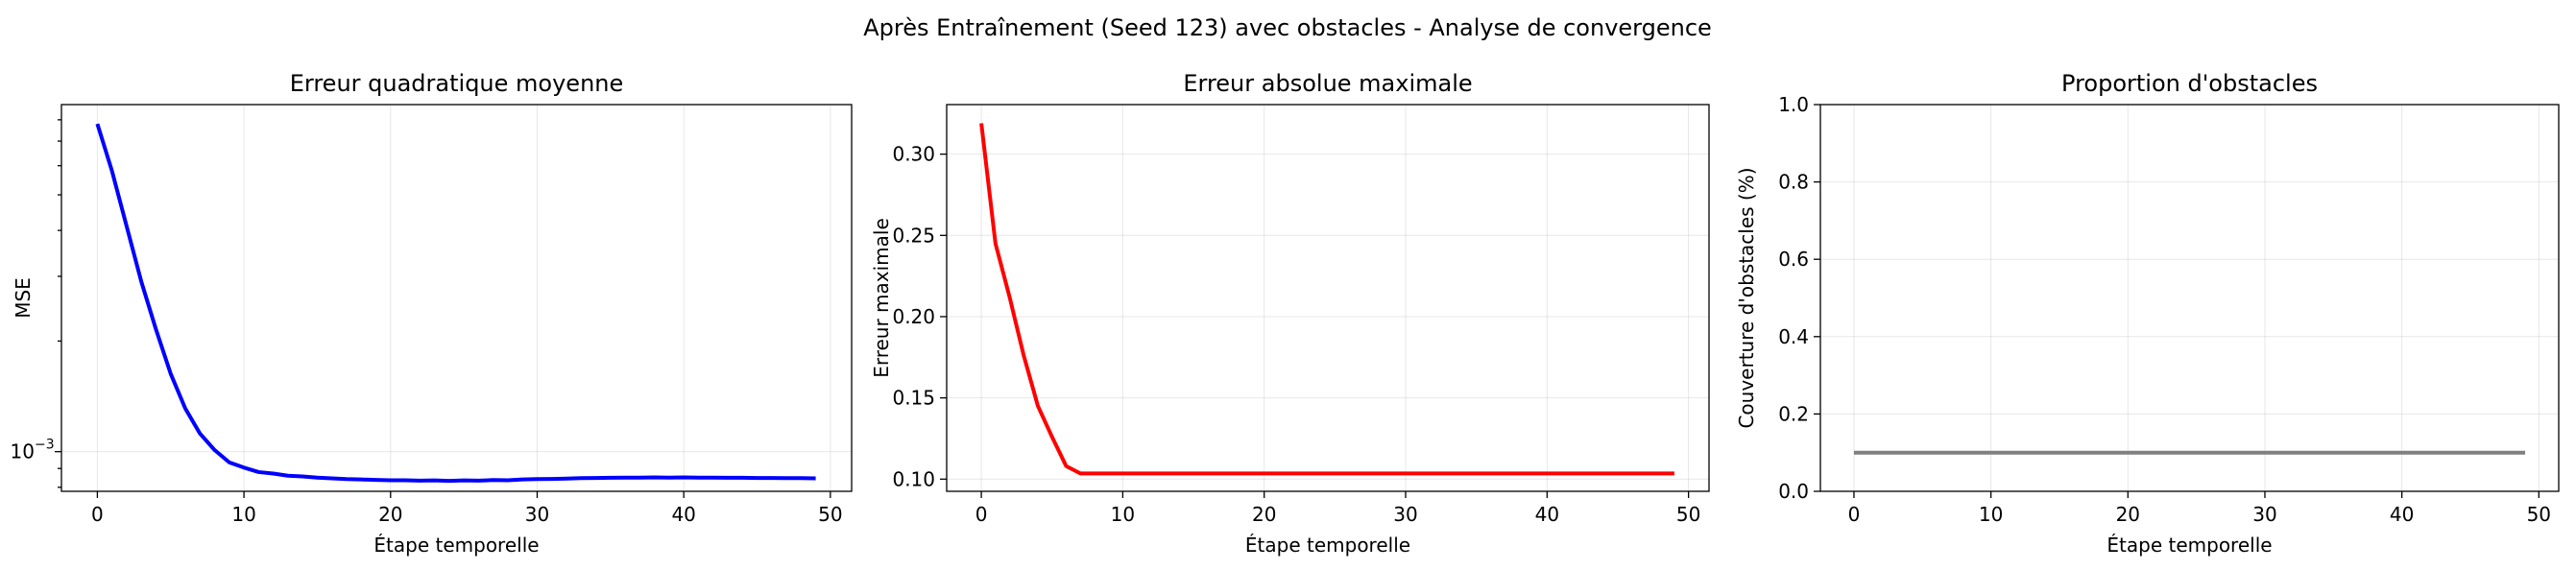  What do you see at coordinates (1793, 259) in the screenshot?
I see `y-tick-label-3: 0.6` at bounding box center [1793, 259].